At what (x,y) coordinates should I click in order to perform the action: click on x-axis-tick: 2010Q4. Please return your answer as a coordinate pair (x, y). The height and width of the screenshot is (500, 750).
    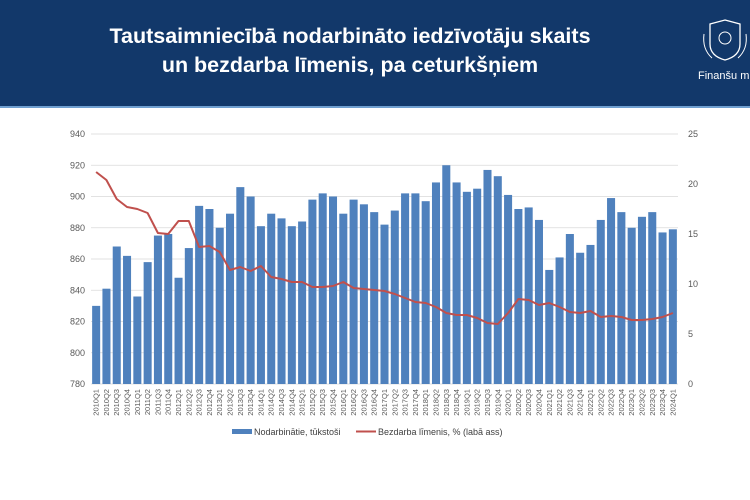
    Looking at the image, I should click on (127, 402).